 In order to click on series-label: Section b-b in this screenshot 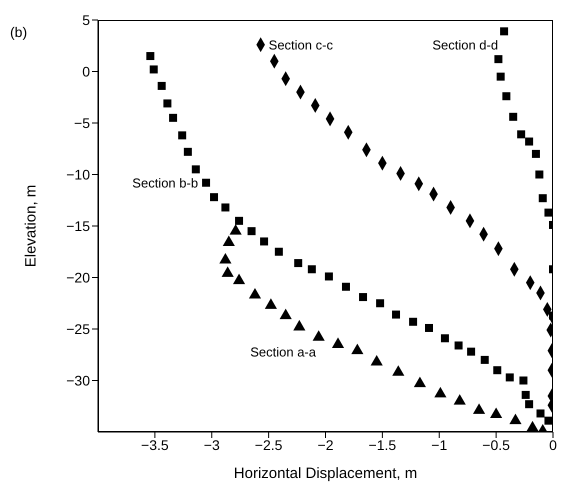, I will do `click(165, 183)`.